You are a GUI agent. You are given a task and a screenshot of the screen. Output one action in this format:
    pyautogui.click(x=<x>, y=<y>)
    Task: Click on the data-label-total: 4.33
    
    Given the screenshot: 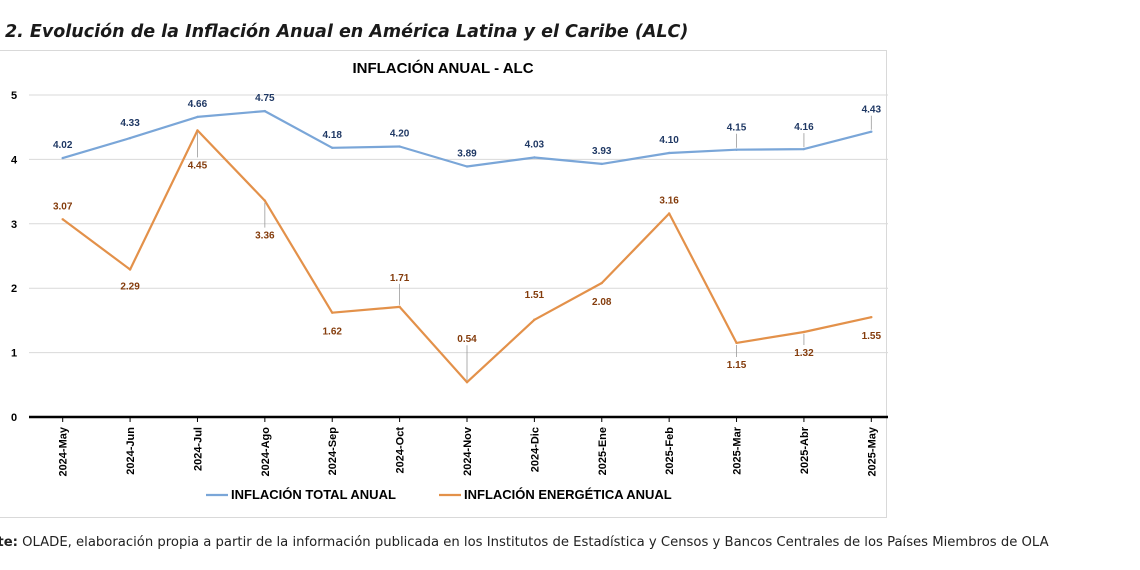 What is the action you would take?
    pyautogui.click(x=130, y=123)
    